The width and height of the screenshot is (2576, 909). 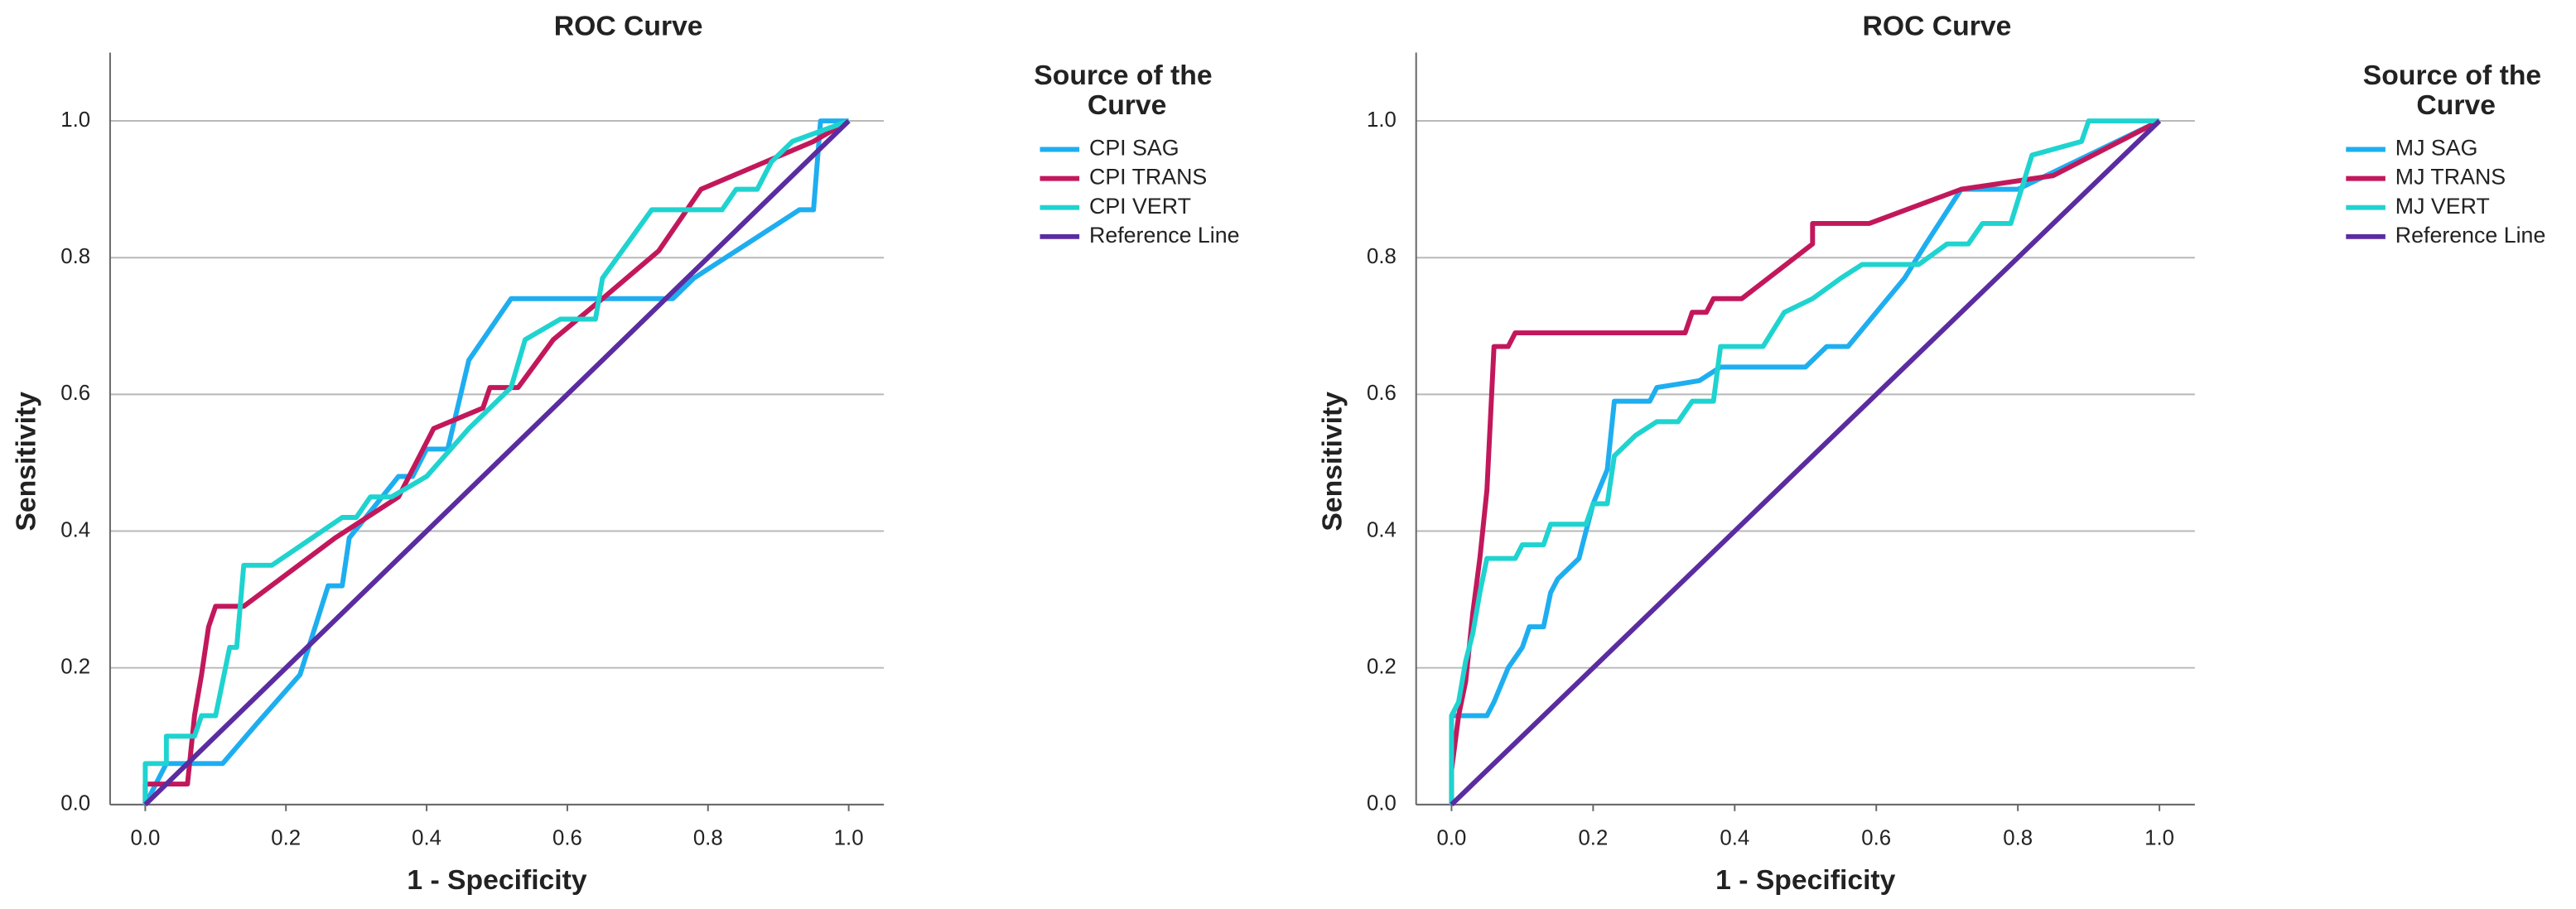 I want to click on legend-label: CPI VERT, so click(x=1140, y=206).